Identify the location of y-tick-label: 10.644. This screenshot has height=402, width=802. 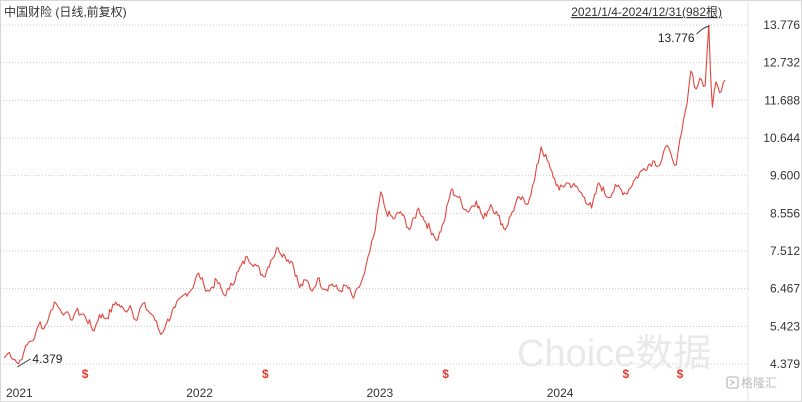
(781, 138).